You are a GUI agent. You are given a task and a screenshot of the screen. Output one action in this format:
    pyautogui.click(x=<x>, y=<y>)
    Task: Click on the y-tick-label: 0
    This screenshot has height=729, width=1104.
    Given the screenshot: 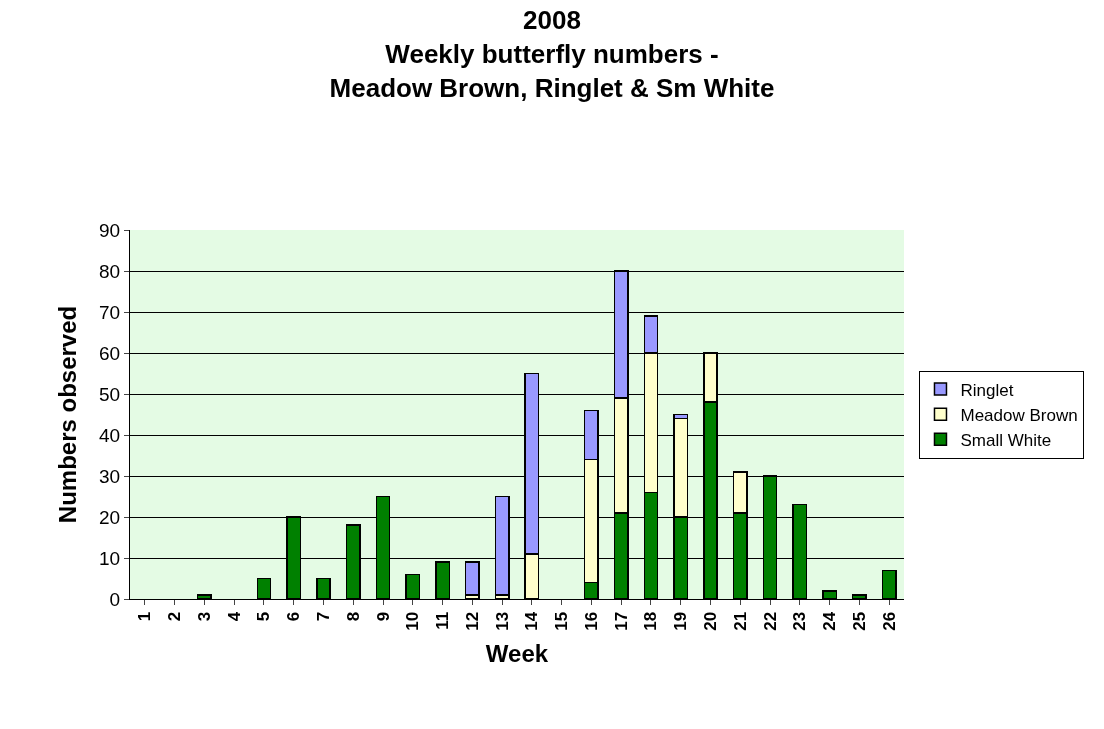 What is the action you would take?
    pyautogui.click(x=115, y=599)
    